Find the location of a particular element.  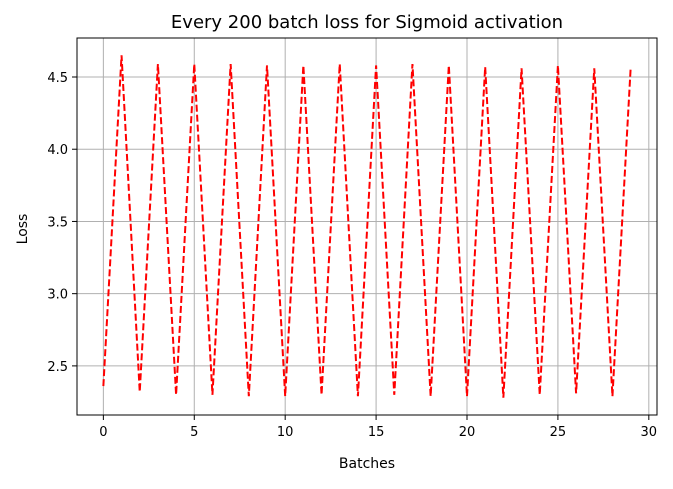

x-tick-label: 10 is located at coordinates (285, 432).